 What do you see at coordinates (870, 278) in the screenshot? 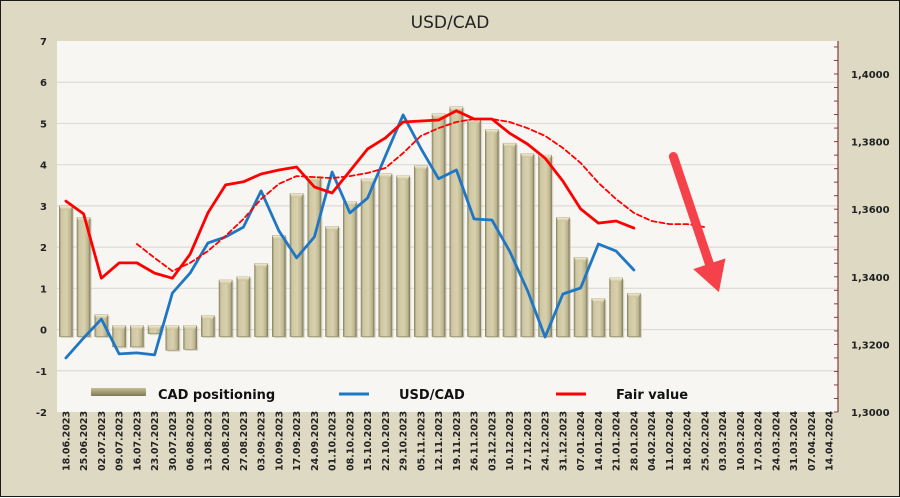
I see `right-tick-label: 1,3400` at bounding box center [870, 278].